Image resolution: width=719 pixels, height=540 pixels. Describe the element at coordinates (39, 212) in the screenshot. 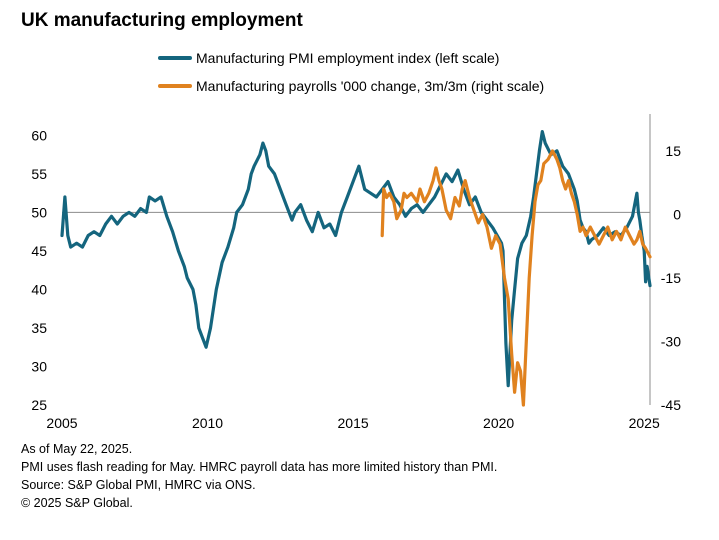

I see `left-tick-label: 50` at that location.